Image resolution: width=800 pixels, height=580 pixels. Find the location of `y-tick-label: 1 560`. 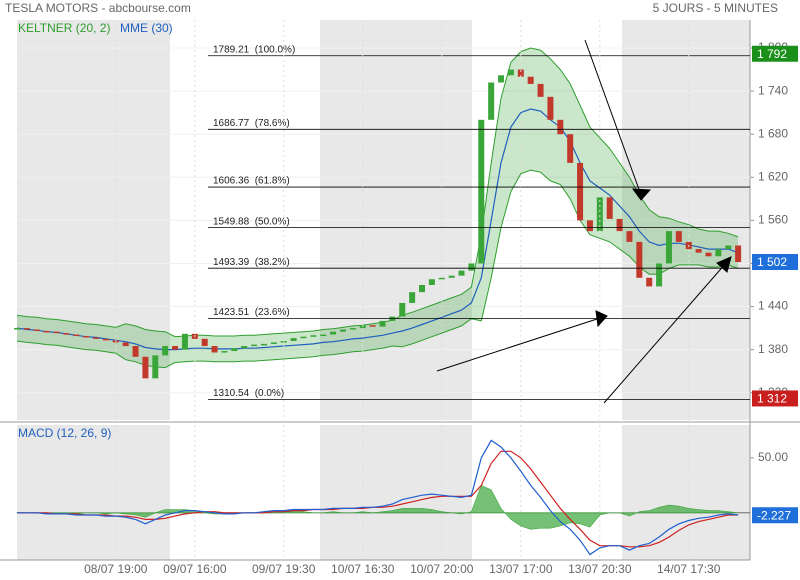

y-tick-label: 1 560 is located at coordinates (773, 220).